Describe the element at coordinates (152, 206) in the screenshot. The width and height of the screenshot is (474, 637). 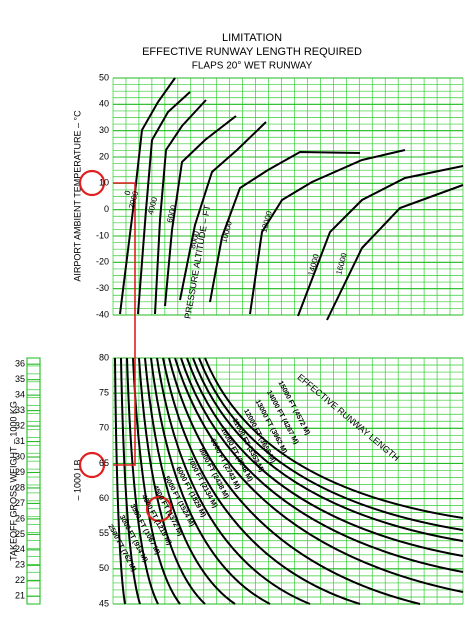
I see `curve-label: 4000` at that location.